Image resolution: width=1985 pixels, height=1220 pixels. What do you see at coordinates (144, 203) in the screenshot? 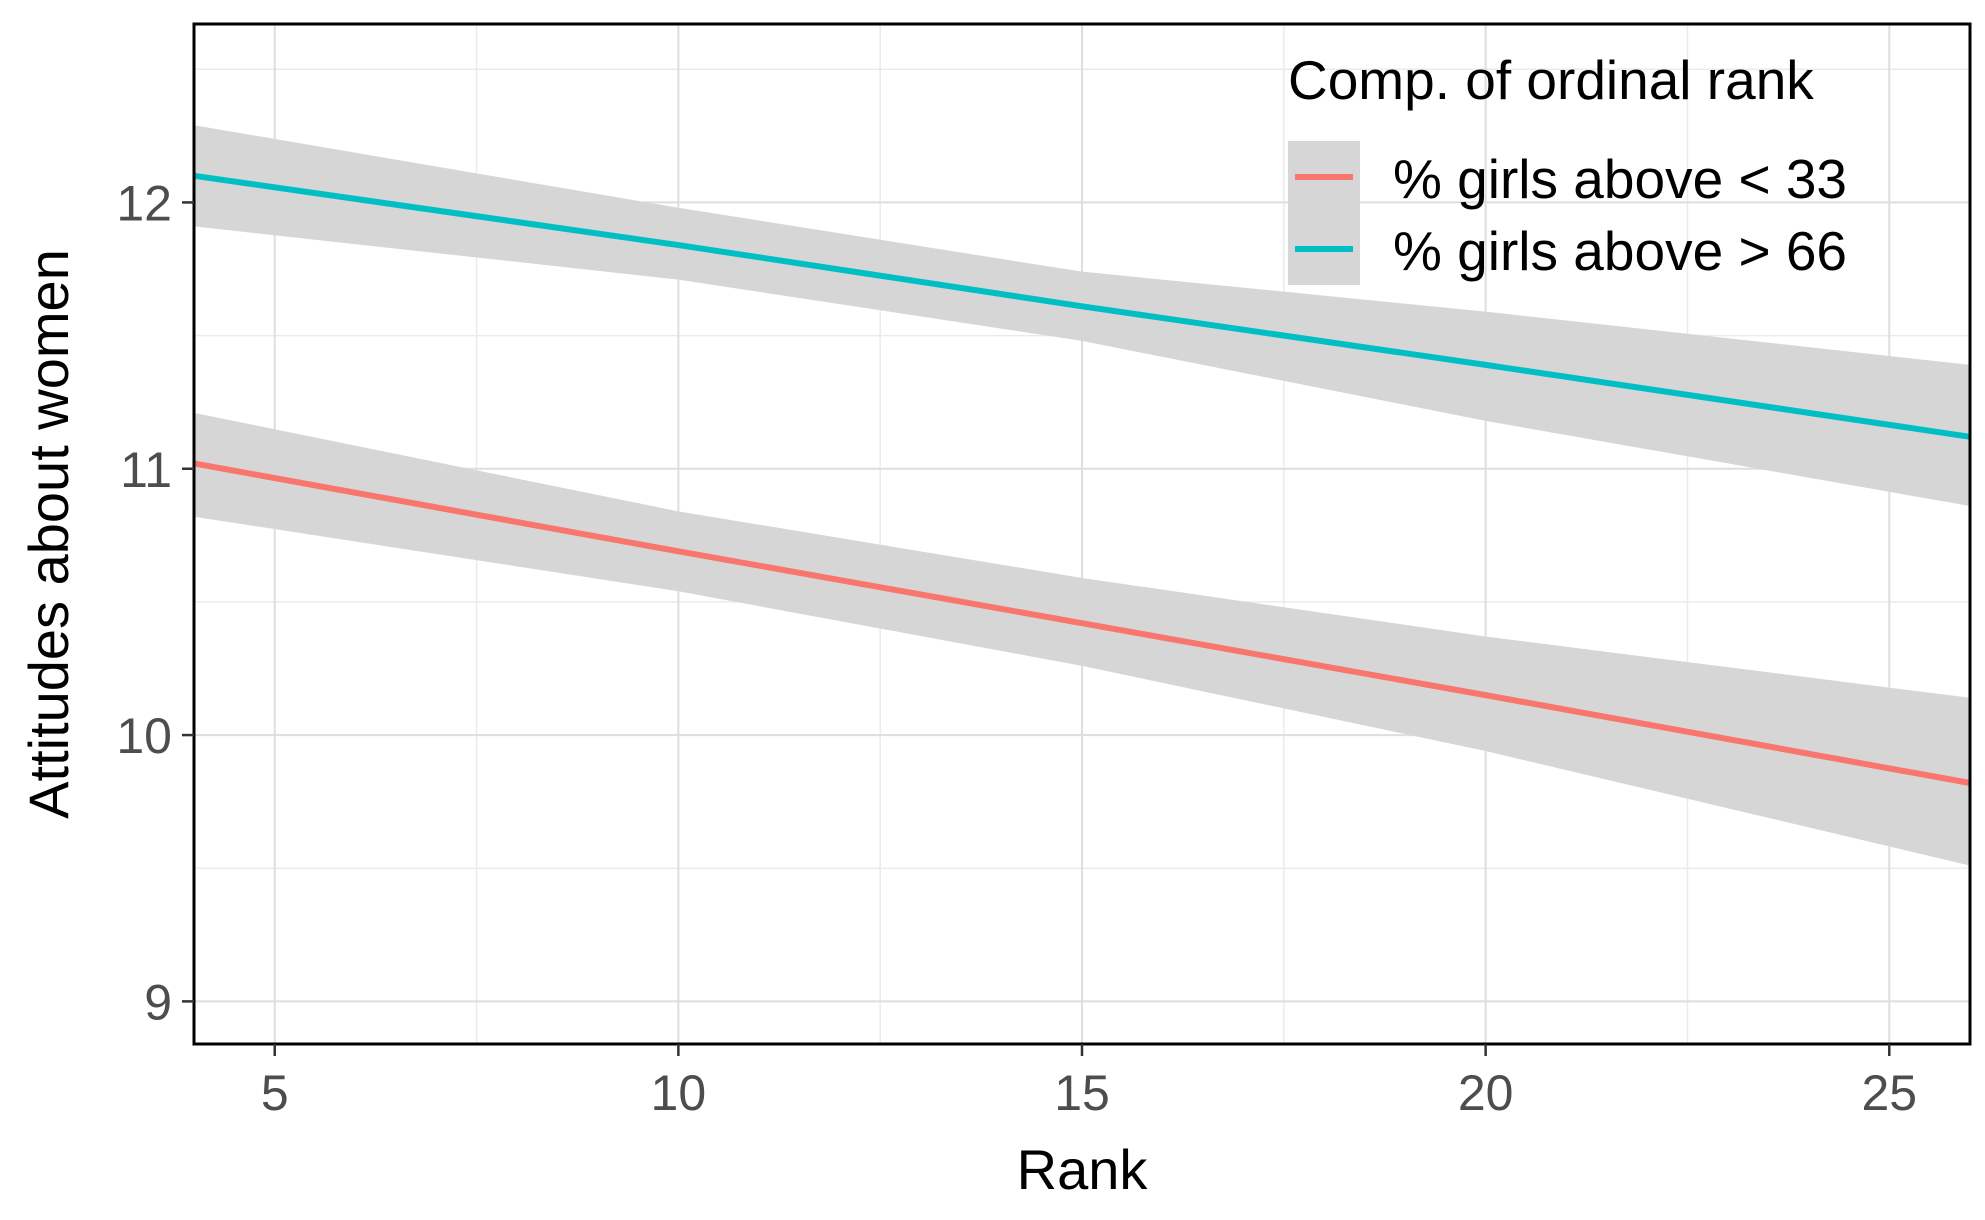
I see `y-tick-label: 12` at bounding box center [144, 203].